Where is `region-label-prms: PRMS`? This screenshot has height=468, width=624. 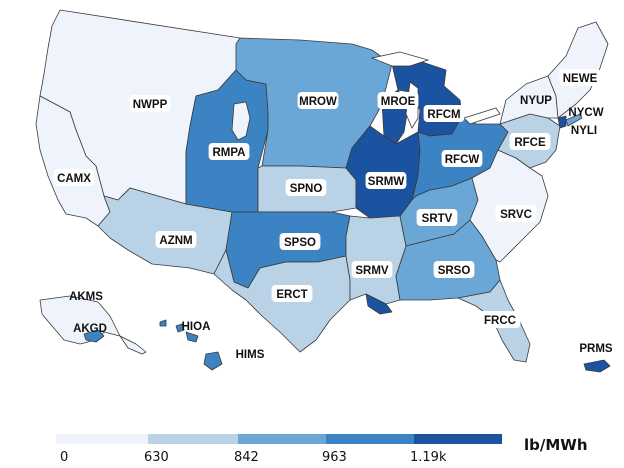 region-label-prms: PRMS is located at coordinates (596, 349).